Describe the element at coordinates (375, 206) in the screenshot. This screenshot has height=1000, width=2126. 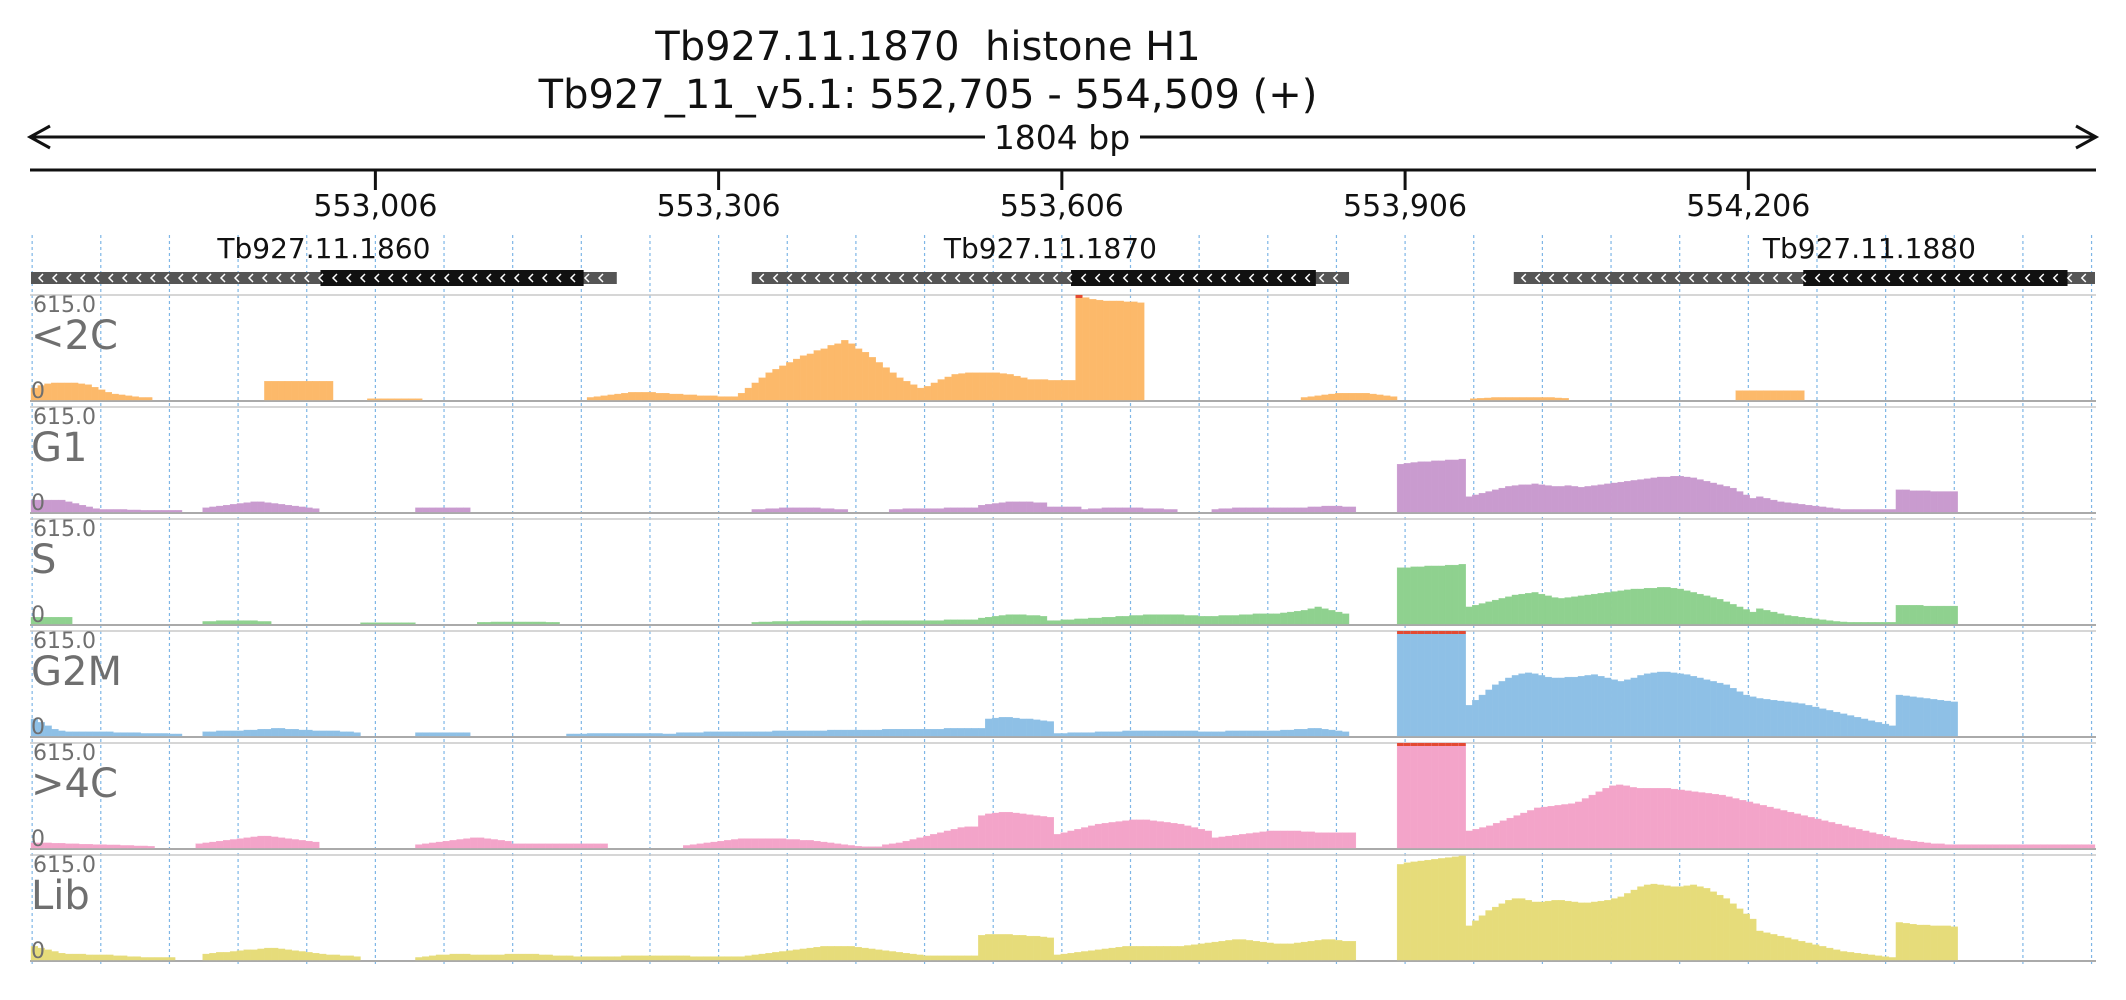
I see `axis-tick-label: 553,006` at that location.